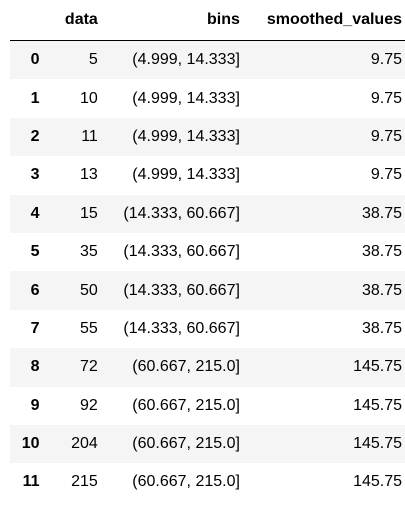 The height and width of the screenshot is (506, 405). I want to click on table-header: data bins smoothed_values, so click(207, 20).